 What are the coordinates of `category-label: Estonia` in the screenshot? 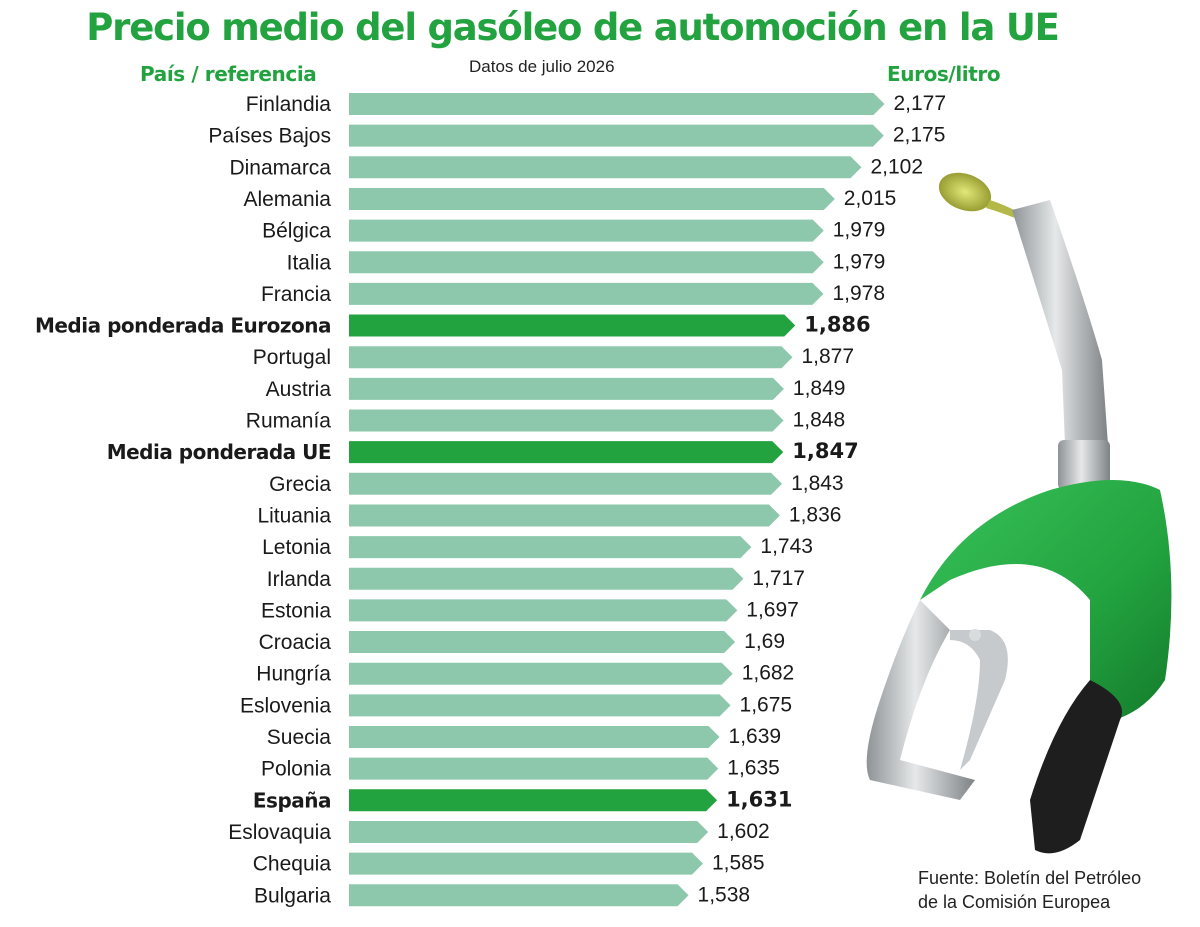 It's located at (296, 610).